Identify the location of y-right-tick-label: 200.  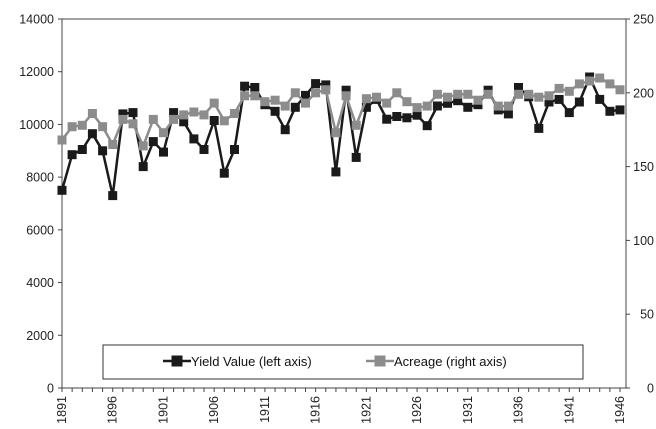
(643, 93).